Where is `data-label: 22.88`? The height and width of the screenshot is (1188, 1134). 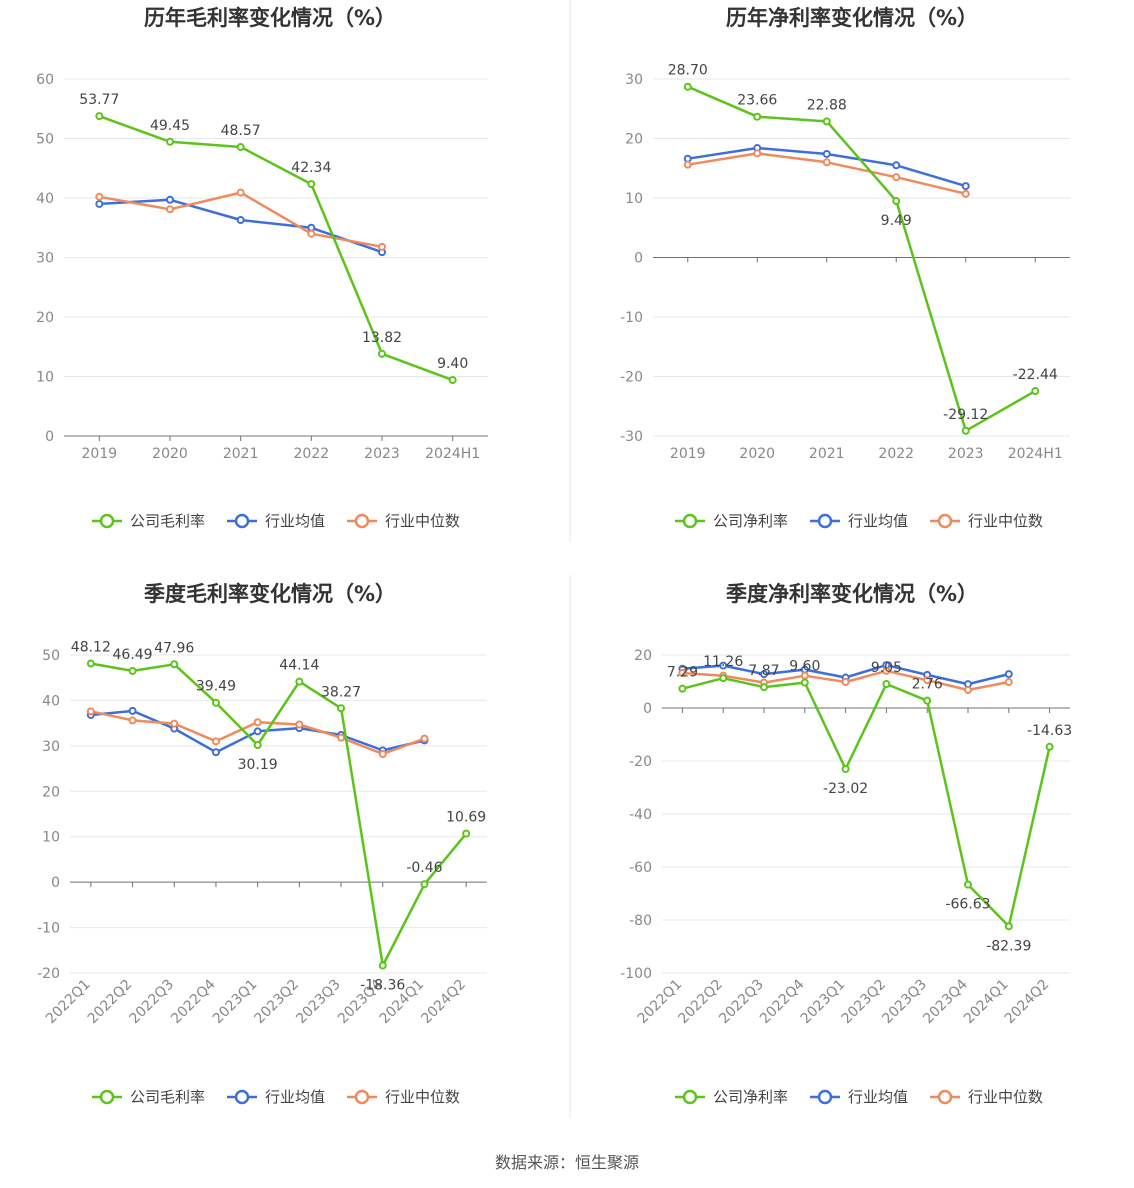 data-label: 22.88 is located at coordinates (827, 105).